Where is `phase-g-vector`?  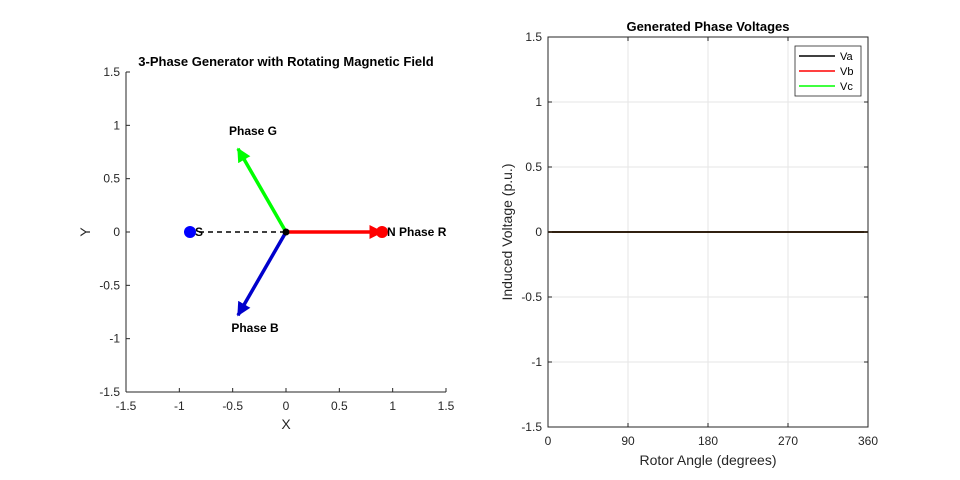 phase-g-vector is located at coordinates (262, 190).